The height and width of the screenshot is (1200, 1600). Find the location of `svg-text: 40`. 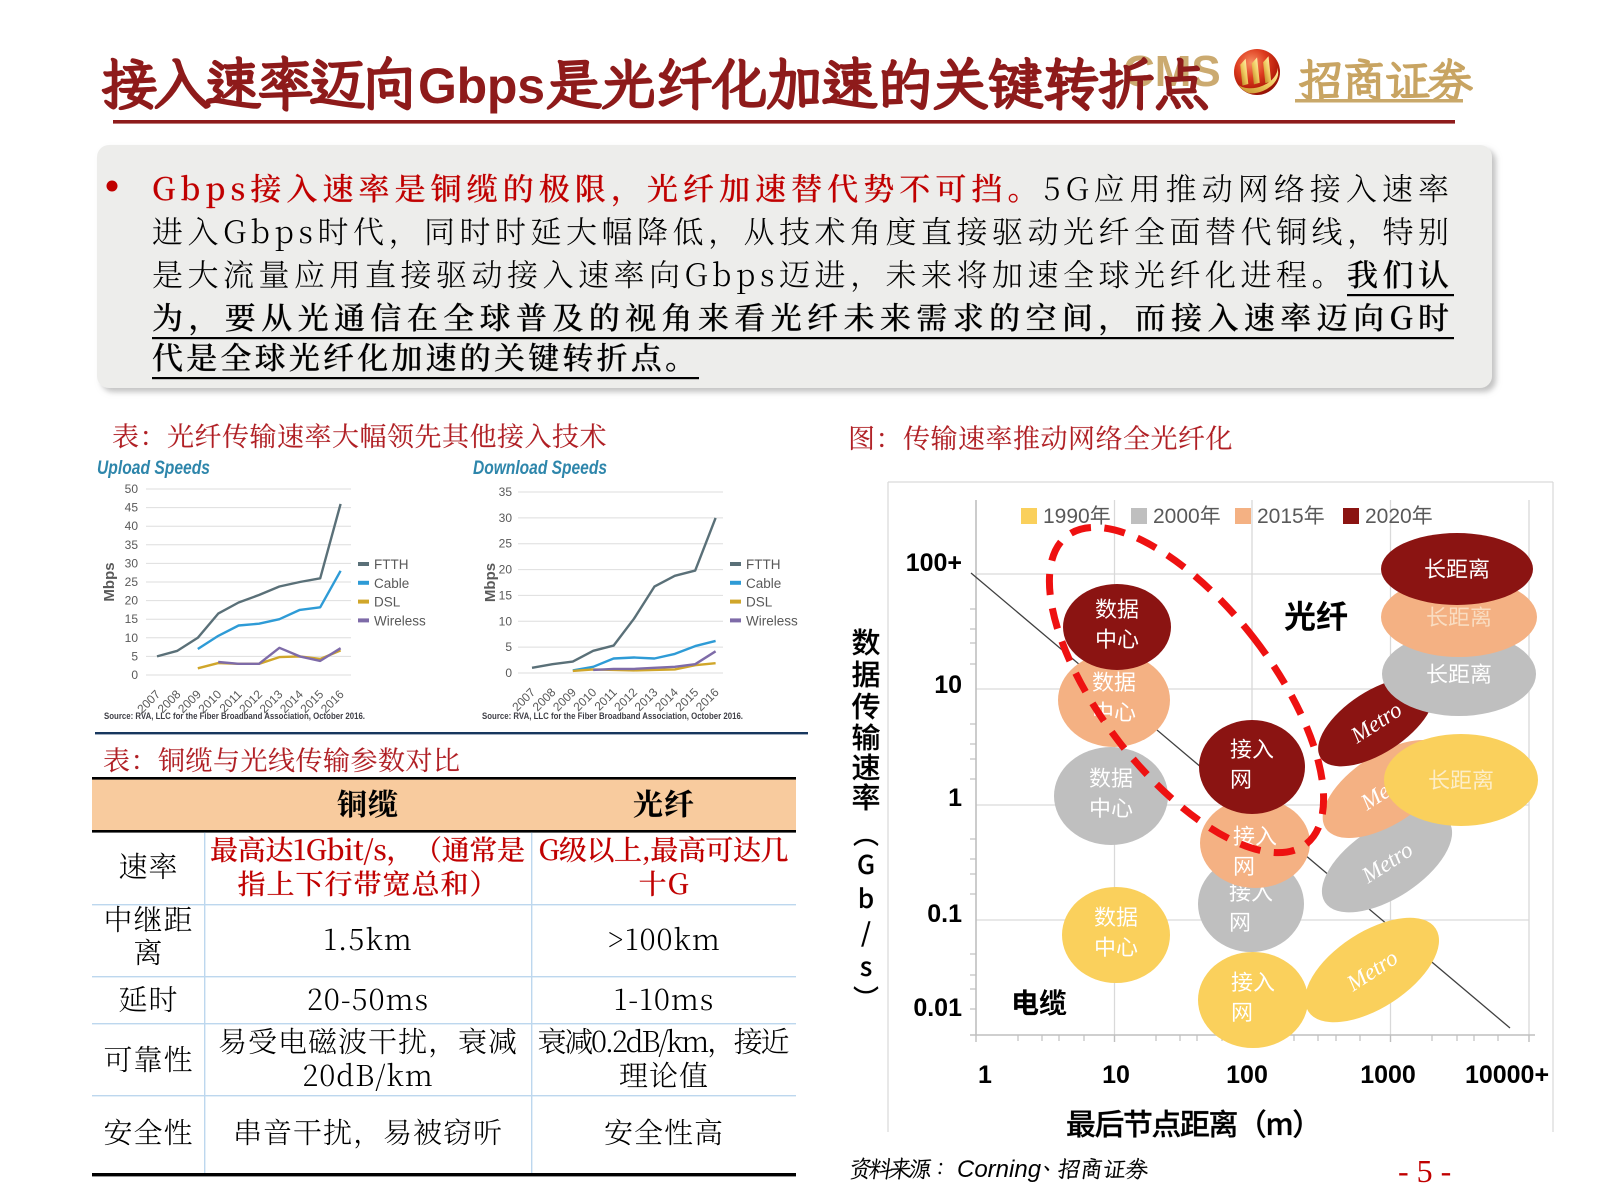

svg-text: 40 is located at coordinates (132, 526).